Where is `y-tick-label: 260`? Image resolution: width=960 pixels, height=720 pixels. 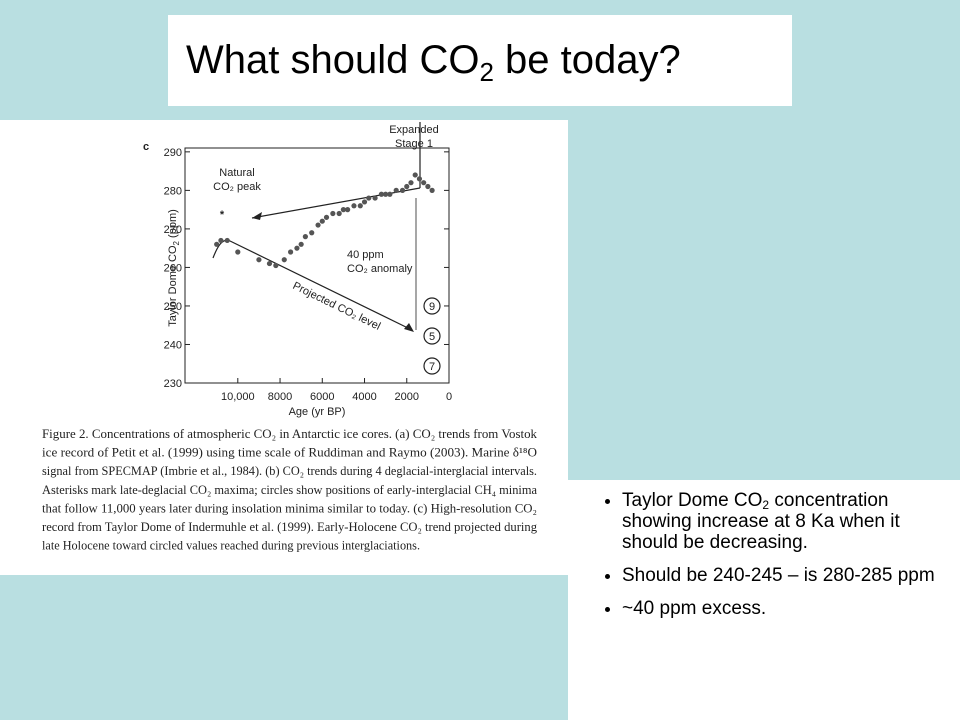 y-tick-label: 260 is located at coordinates (173, 268).